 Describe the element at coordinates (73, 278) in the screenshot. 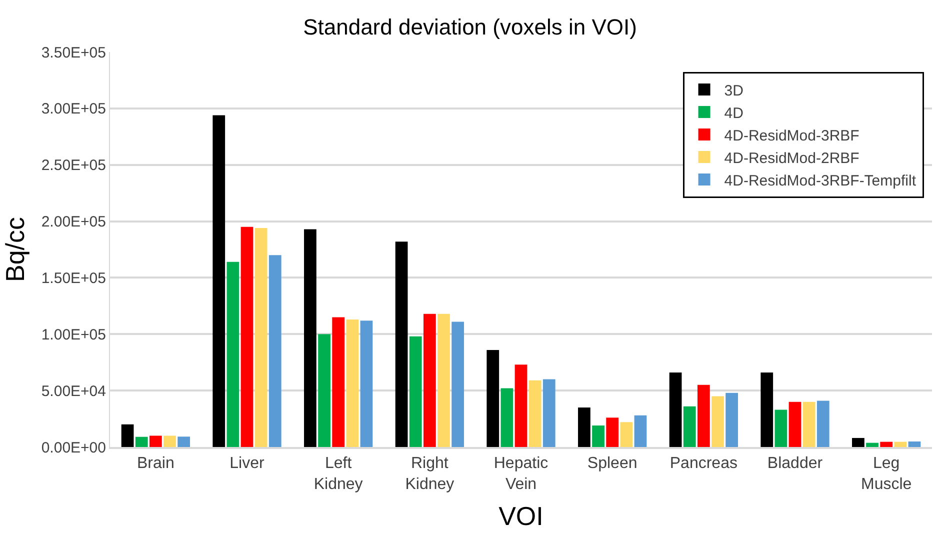

I see `y-tick-label: 1.50E+05` at that location.